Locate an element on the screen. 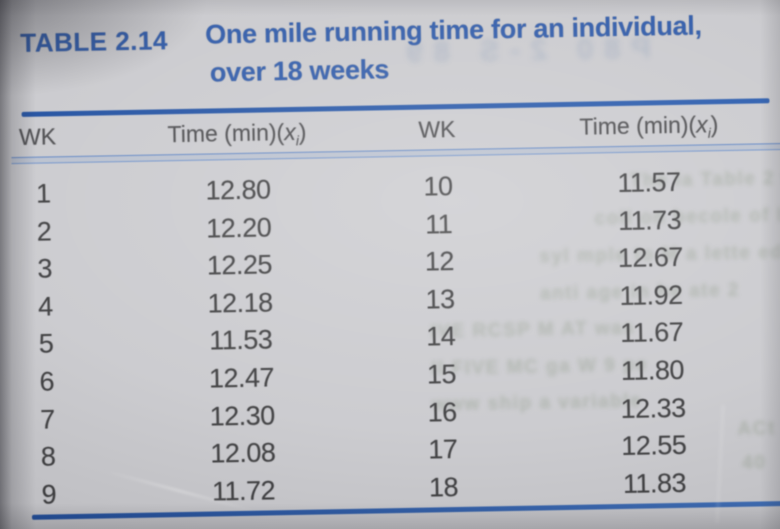  week-cell: 10 is located at coordinates (438, 186).